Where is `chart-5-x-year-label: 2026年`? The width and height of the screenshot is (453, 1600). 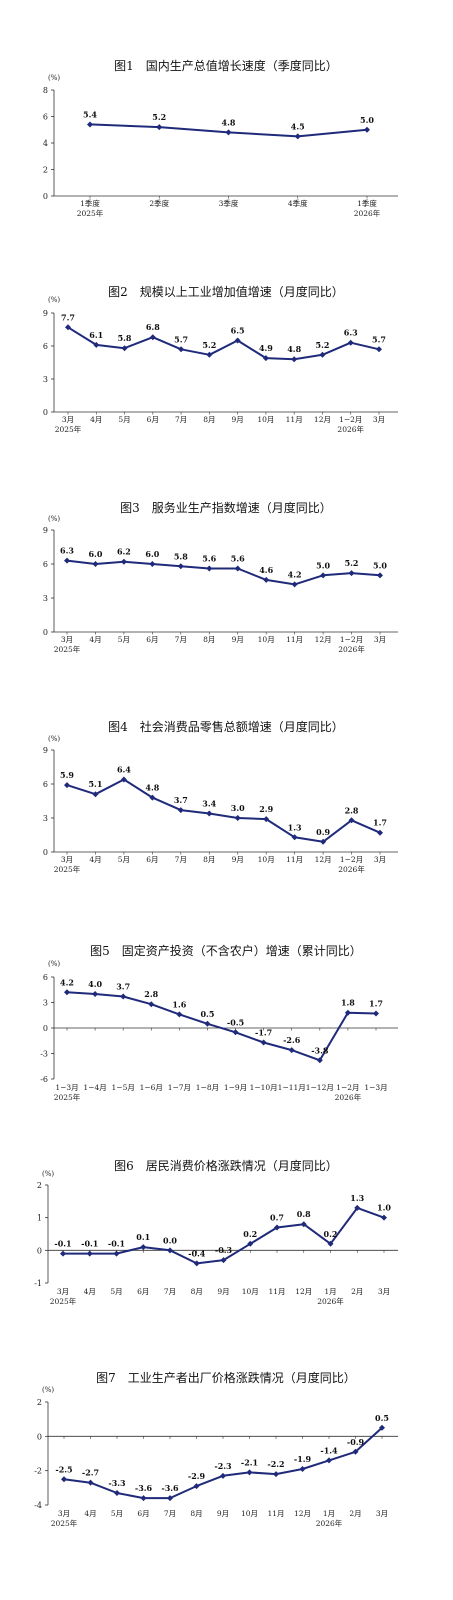
chart-5-x-year-label: 2026年 is located at coordinates (348, 1097).